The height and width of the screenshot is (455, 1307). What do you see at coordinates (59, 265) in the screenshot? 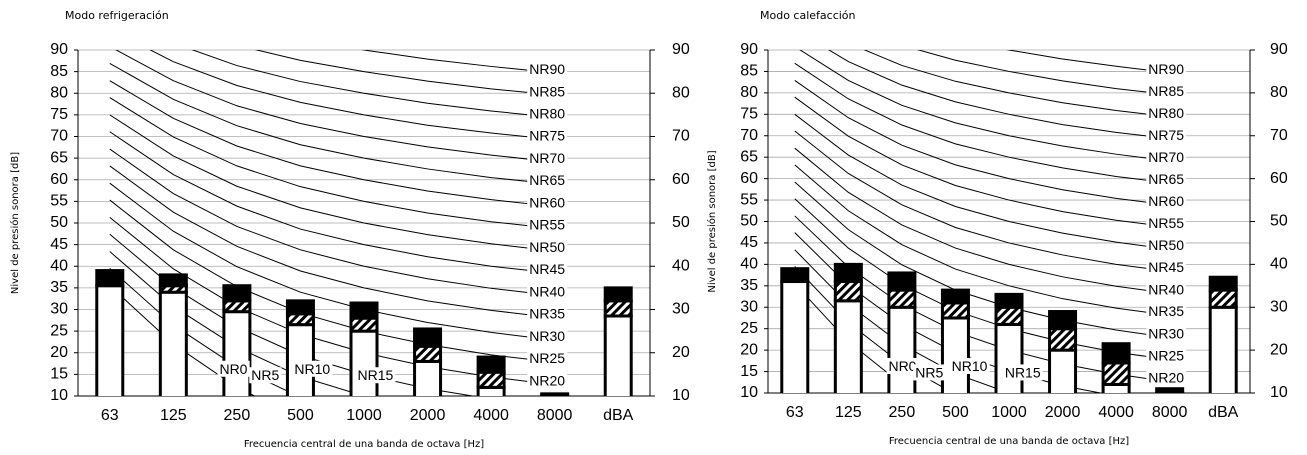
I see `y-tick-label: 40` at bounding box center [59, 265].